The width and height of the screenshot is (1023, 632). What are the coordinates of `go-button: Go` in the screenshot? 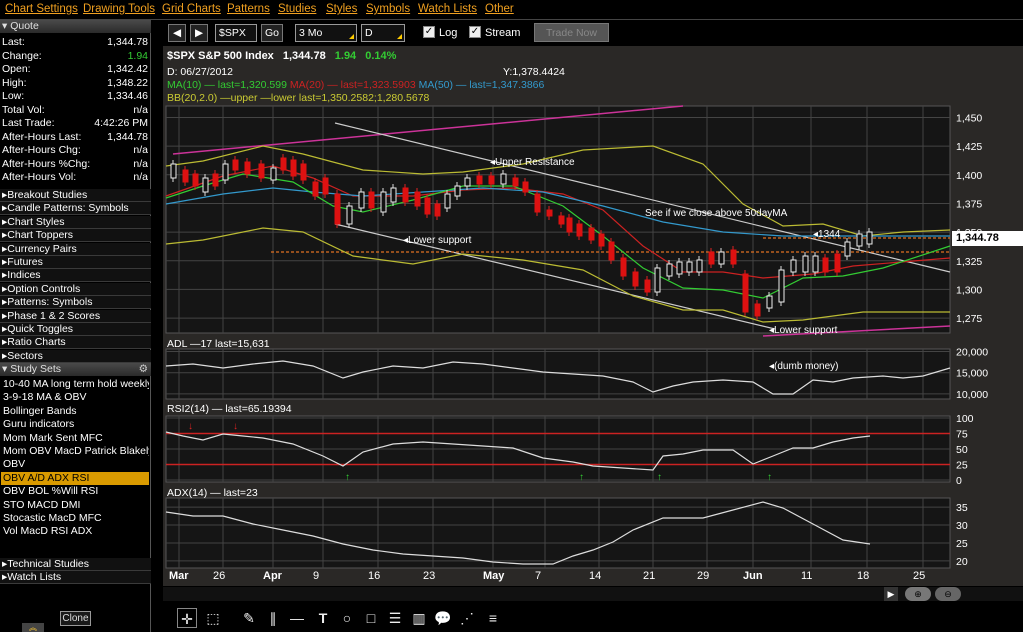 It's located at (272, 33).